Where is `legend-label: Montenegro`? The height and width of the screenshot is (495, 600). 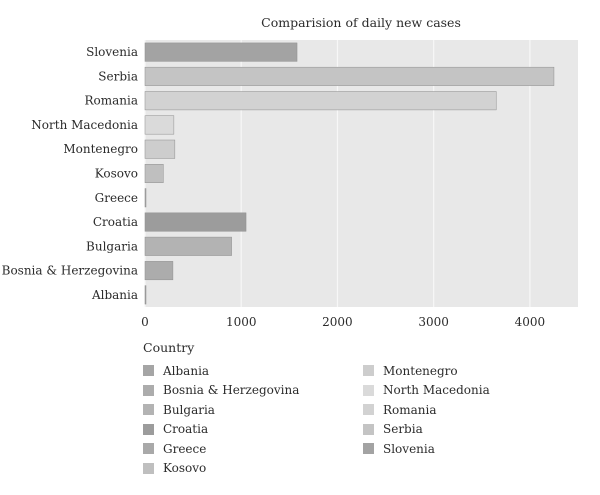 legend-label: Montenegro is located at coordinates (420, 370).